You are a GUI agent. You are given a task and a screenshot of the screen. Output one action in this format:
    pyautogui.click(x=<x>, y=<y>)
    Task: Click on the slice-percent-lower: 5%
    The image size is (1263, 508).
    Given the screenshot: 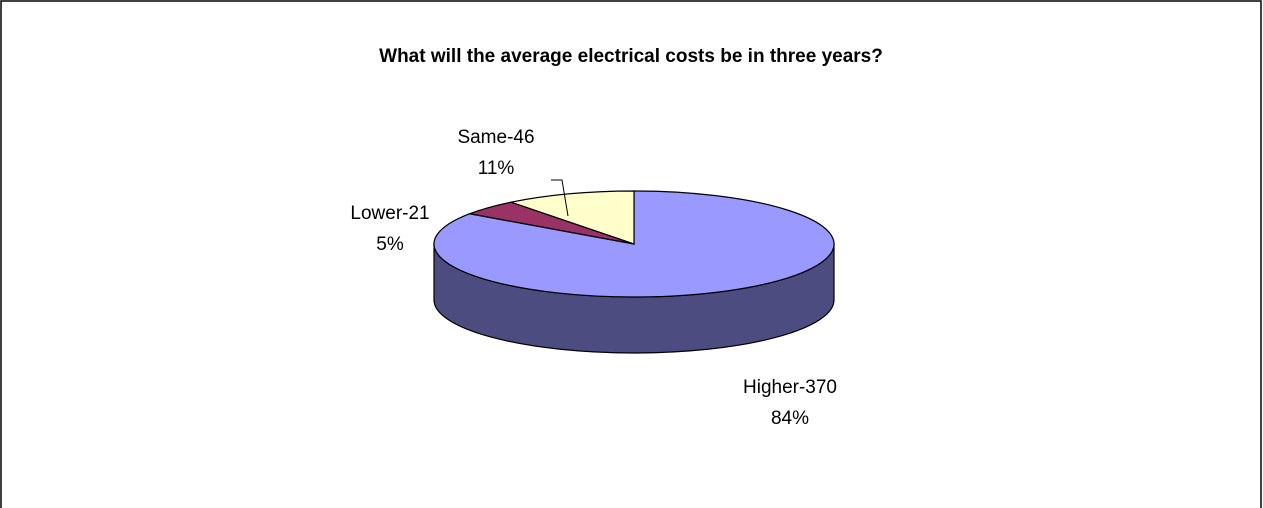 What is the action you would take?
    pyautogui.click(x=390, y=244)
    